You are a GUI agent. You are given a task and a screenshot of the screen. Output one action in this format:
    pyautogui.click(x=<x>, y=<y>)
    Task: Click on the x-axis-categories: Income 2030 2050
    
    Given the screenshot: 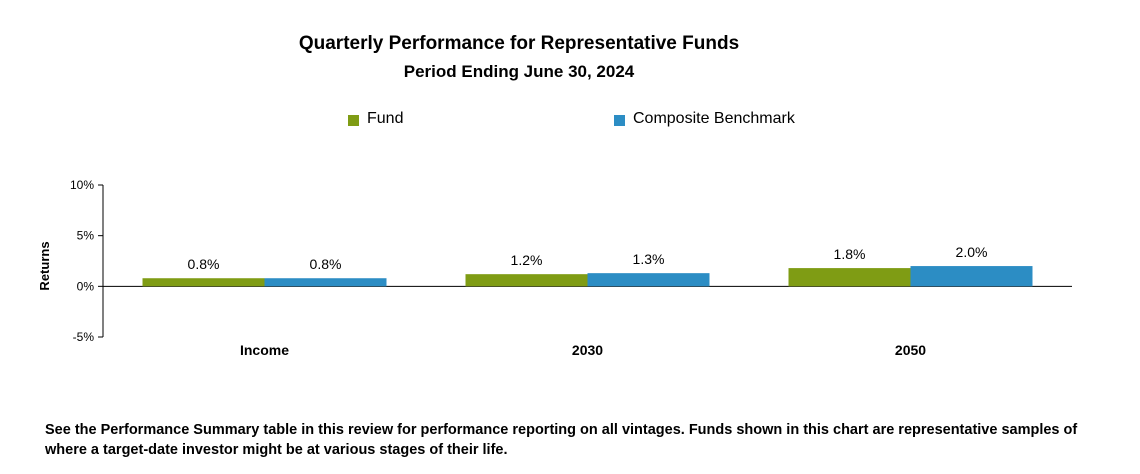 What is the action you would take?
    pyautogui.click(x=583, y=350)
    